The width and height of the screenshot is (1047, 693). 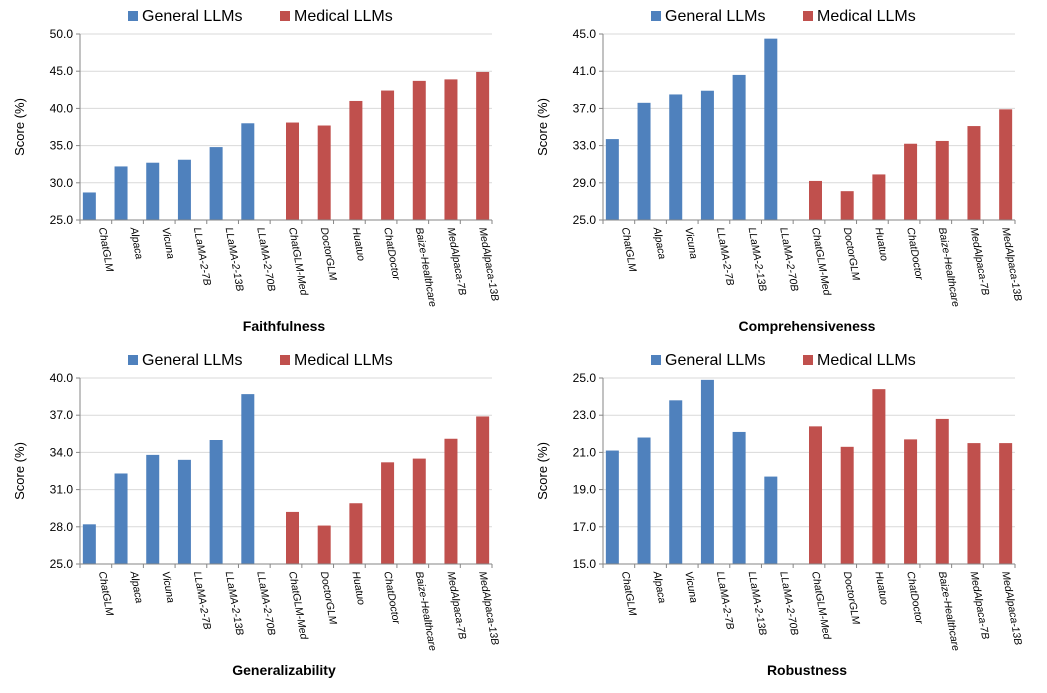 What do you see at coordinates (62, 34) in the screenshot?
I see `y-tick-label: 50.0` at bounding box center [62, 34].